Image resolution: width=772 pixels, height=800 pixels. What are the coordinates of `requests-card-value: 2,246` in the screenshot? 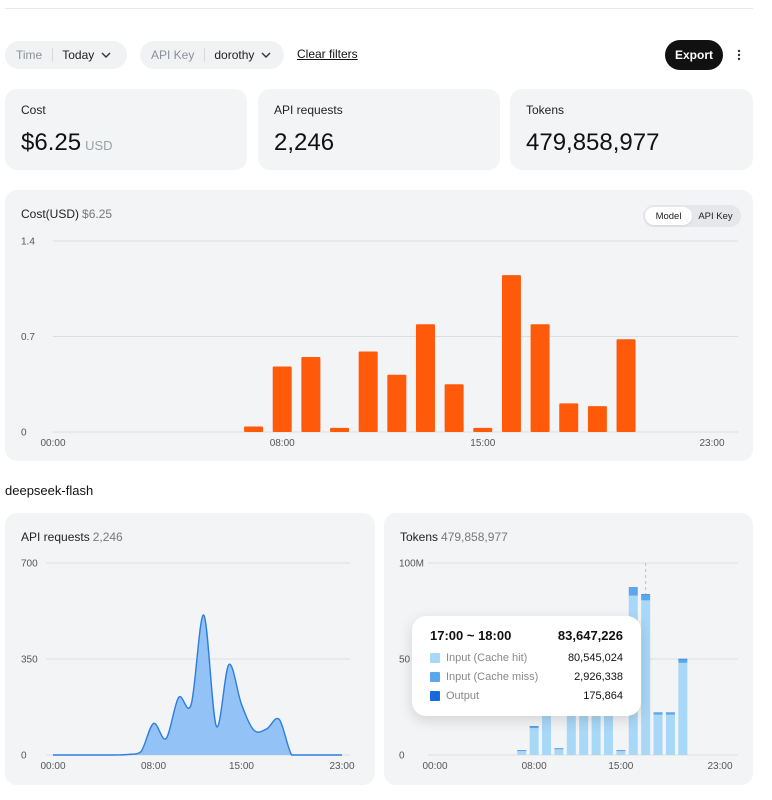 It's located at (304, 142).